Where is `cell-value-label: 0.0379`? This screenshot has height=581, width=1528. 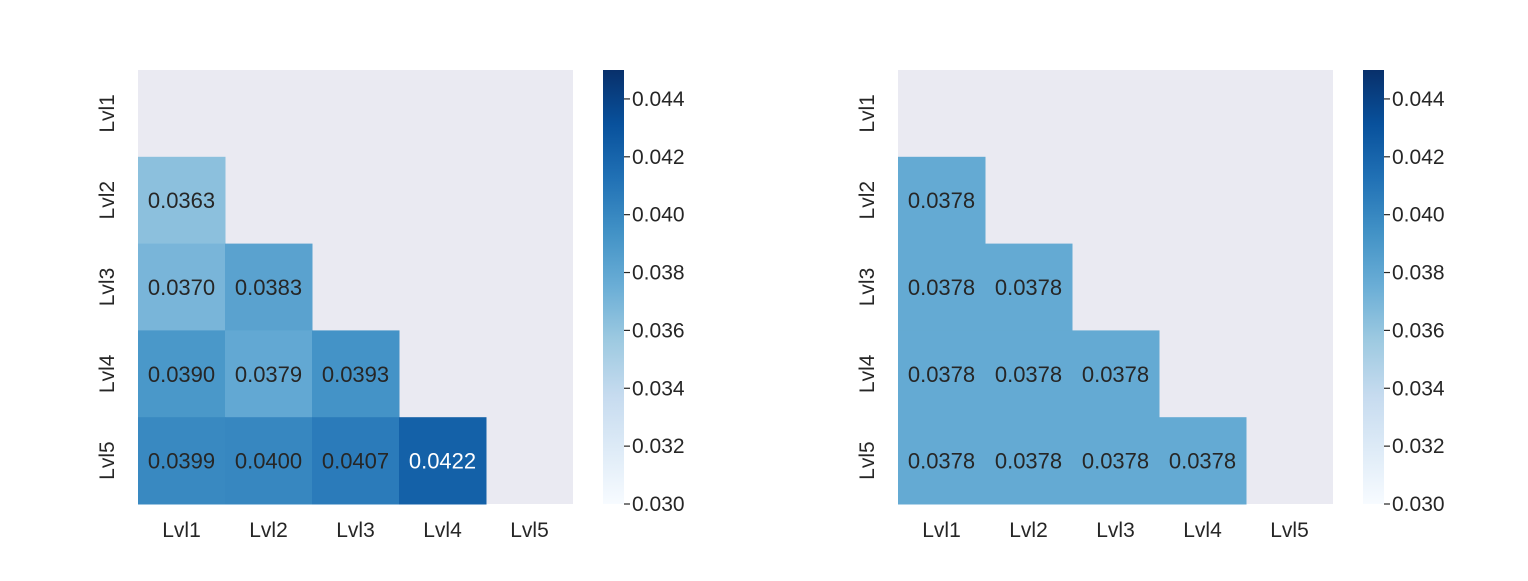 cell-value-label: 0.0379 is located at coordinates (268, 374).